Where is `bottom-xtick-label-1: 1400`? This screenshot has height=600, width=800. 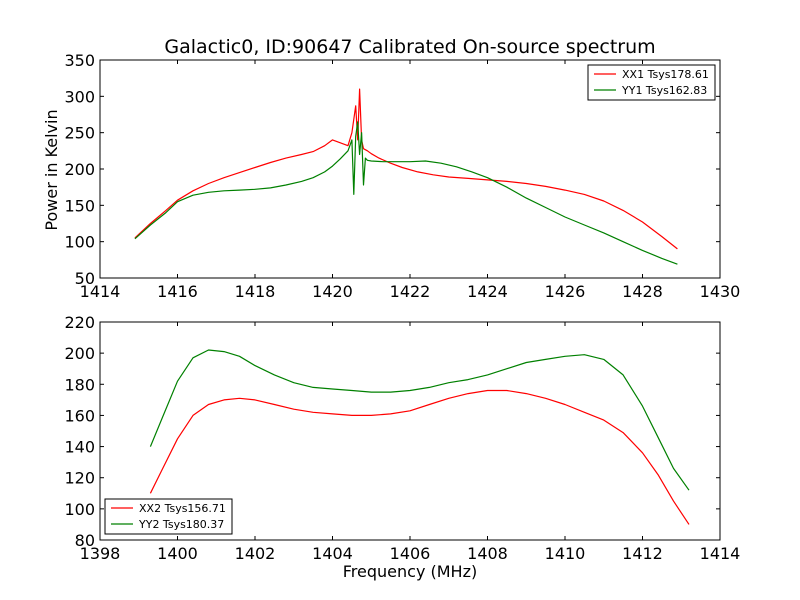
bottom-xtick-label-1: 1400 is located at coordinates (177, 553).